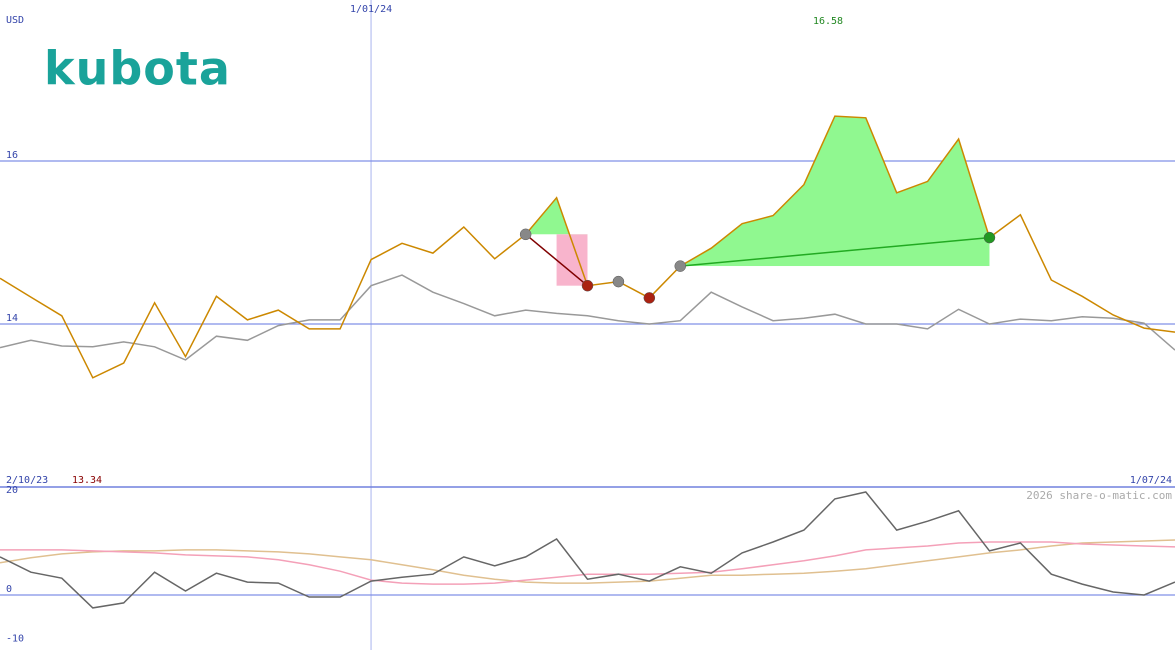  Describe the element at coordinates (27, 480) in the screenshot. I see `x-range-label: 2/10/23` at that location.